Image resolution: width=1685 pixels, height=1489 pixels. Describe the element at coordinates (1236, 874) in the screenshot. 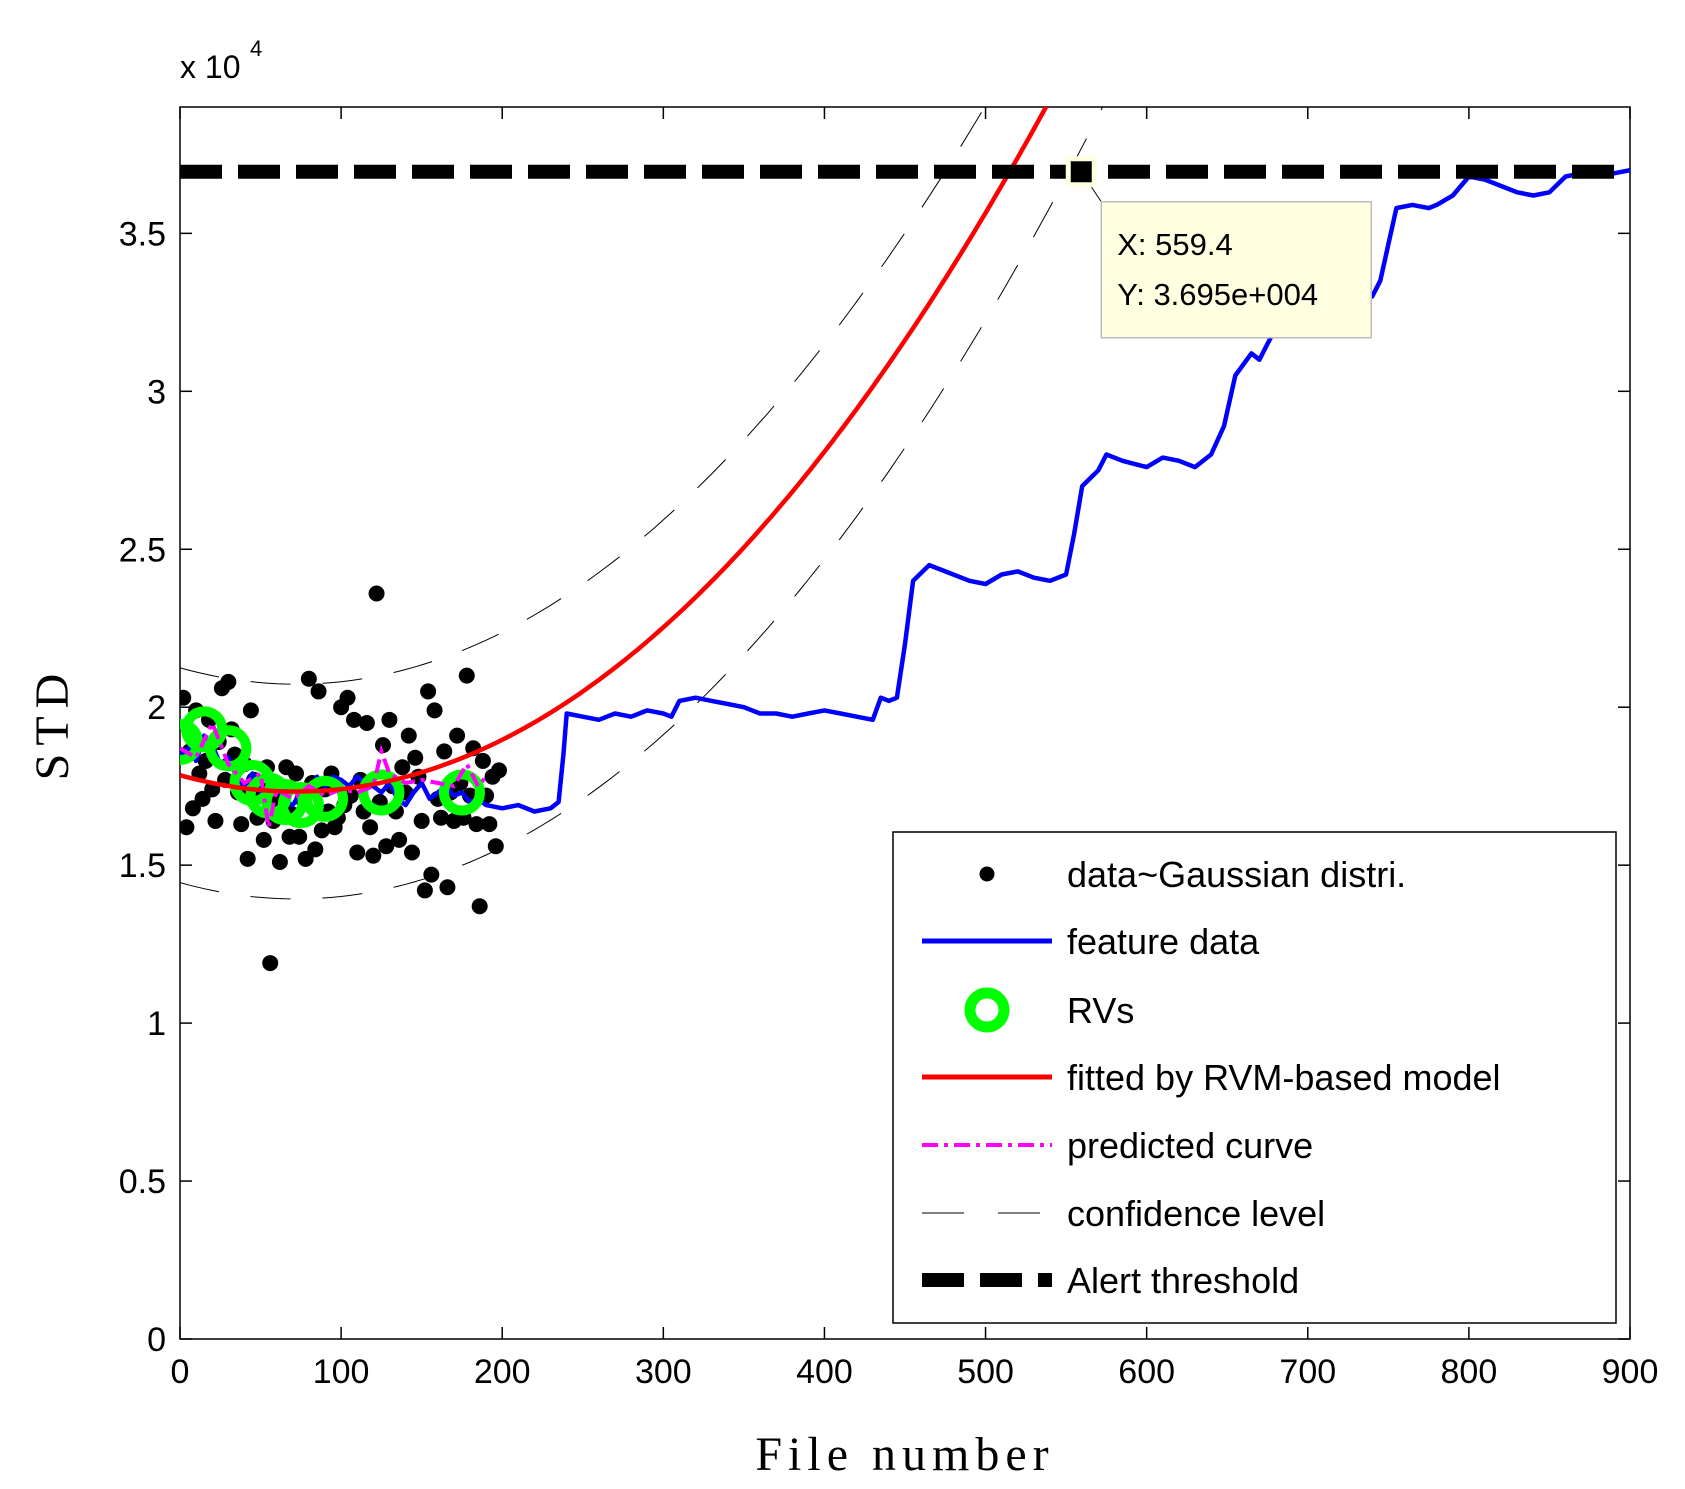

I see `legend-label-scatter: data~Gaussian distri.` at that location.